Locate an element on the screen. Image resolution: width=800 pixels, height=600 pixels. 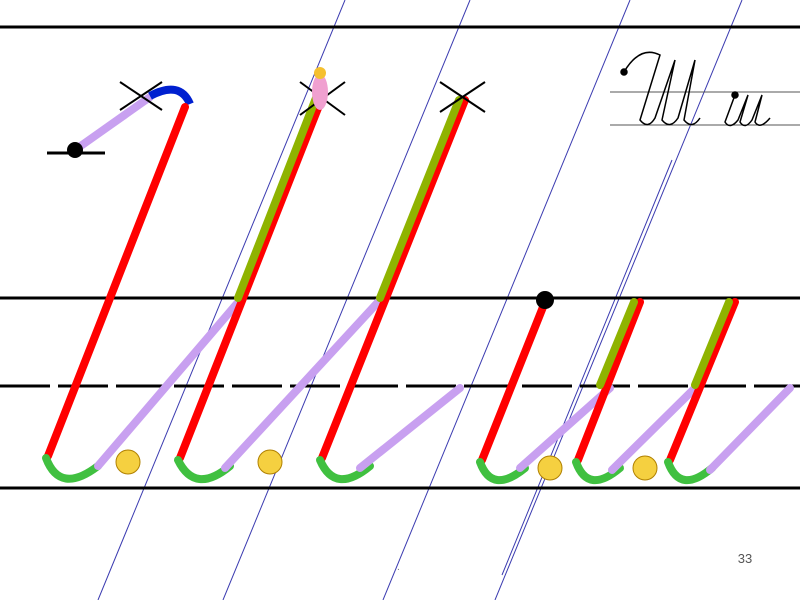
sample-handwriting is located at coordinates (695, 89).